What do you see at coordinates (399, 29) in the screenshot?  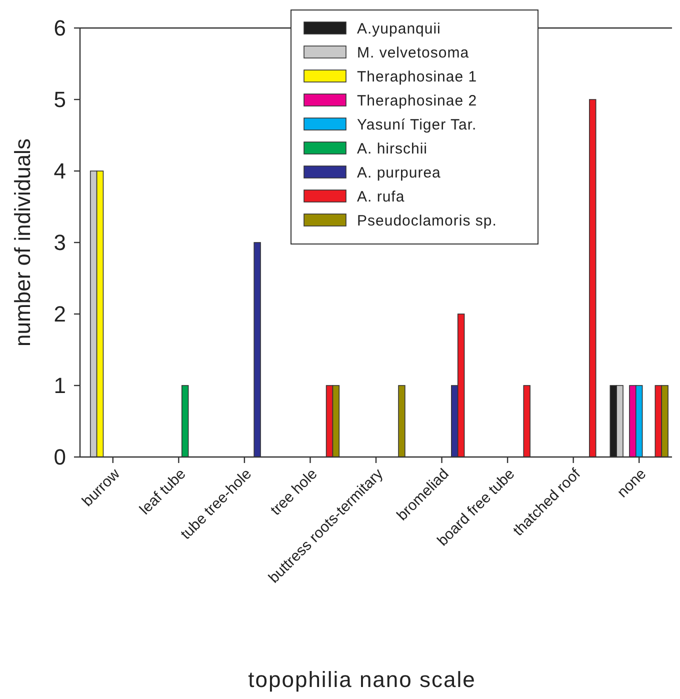 I see `legend-label: A.yupanquii` at bounding box center [399, 29].